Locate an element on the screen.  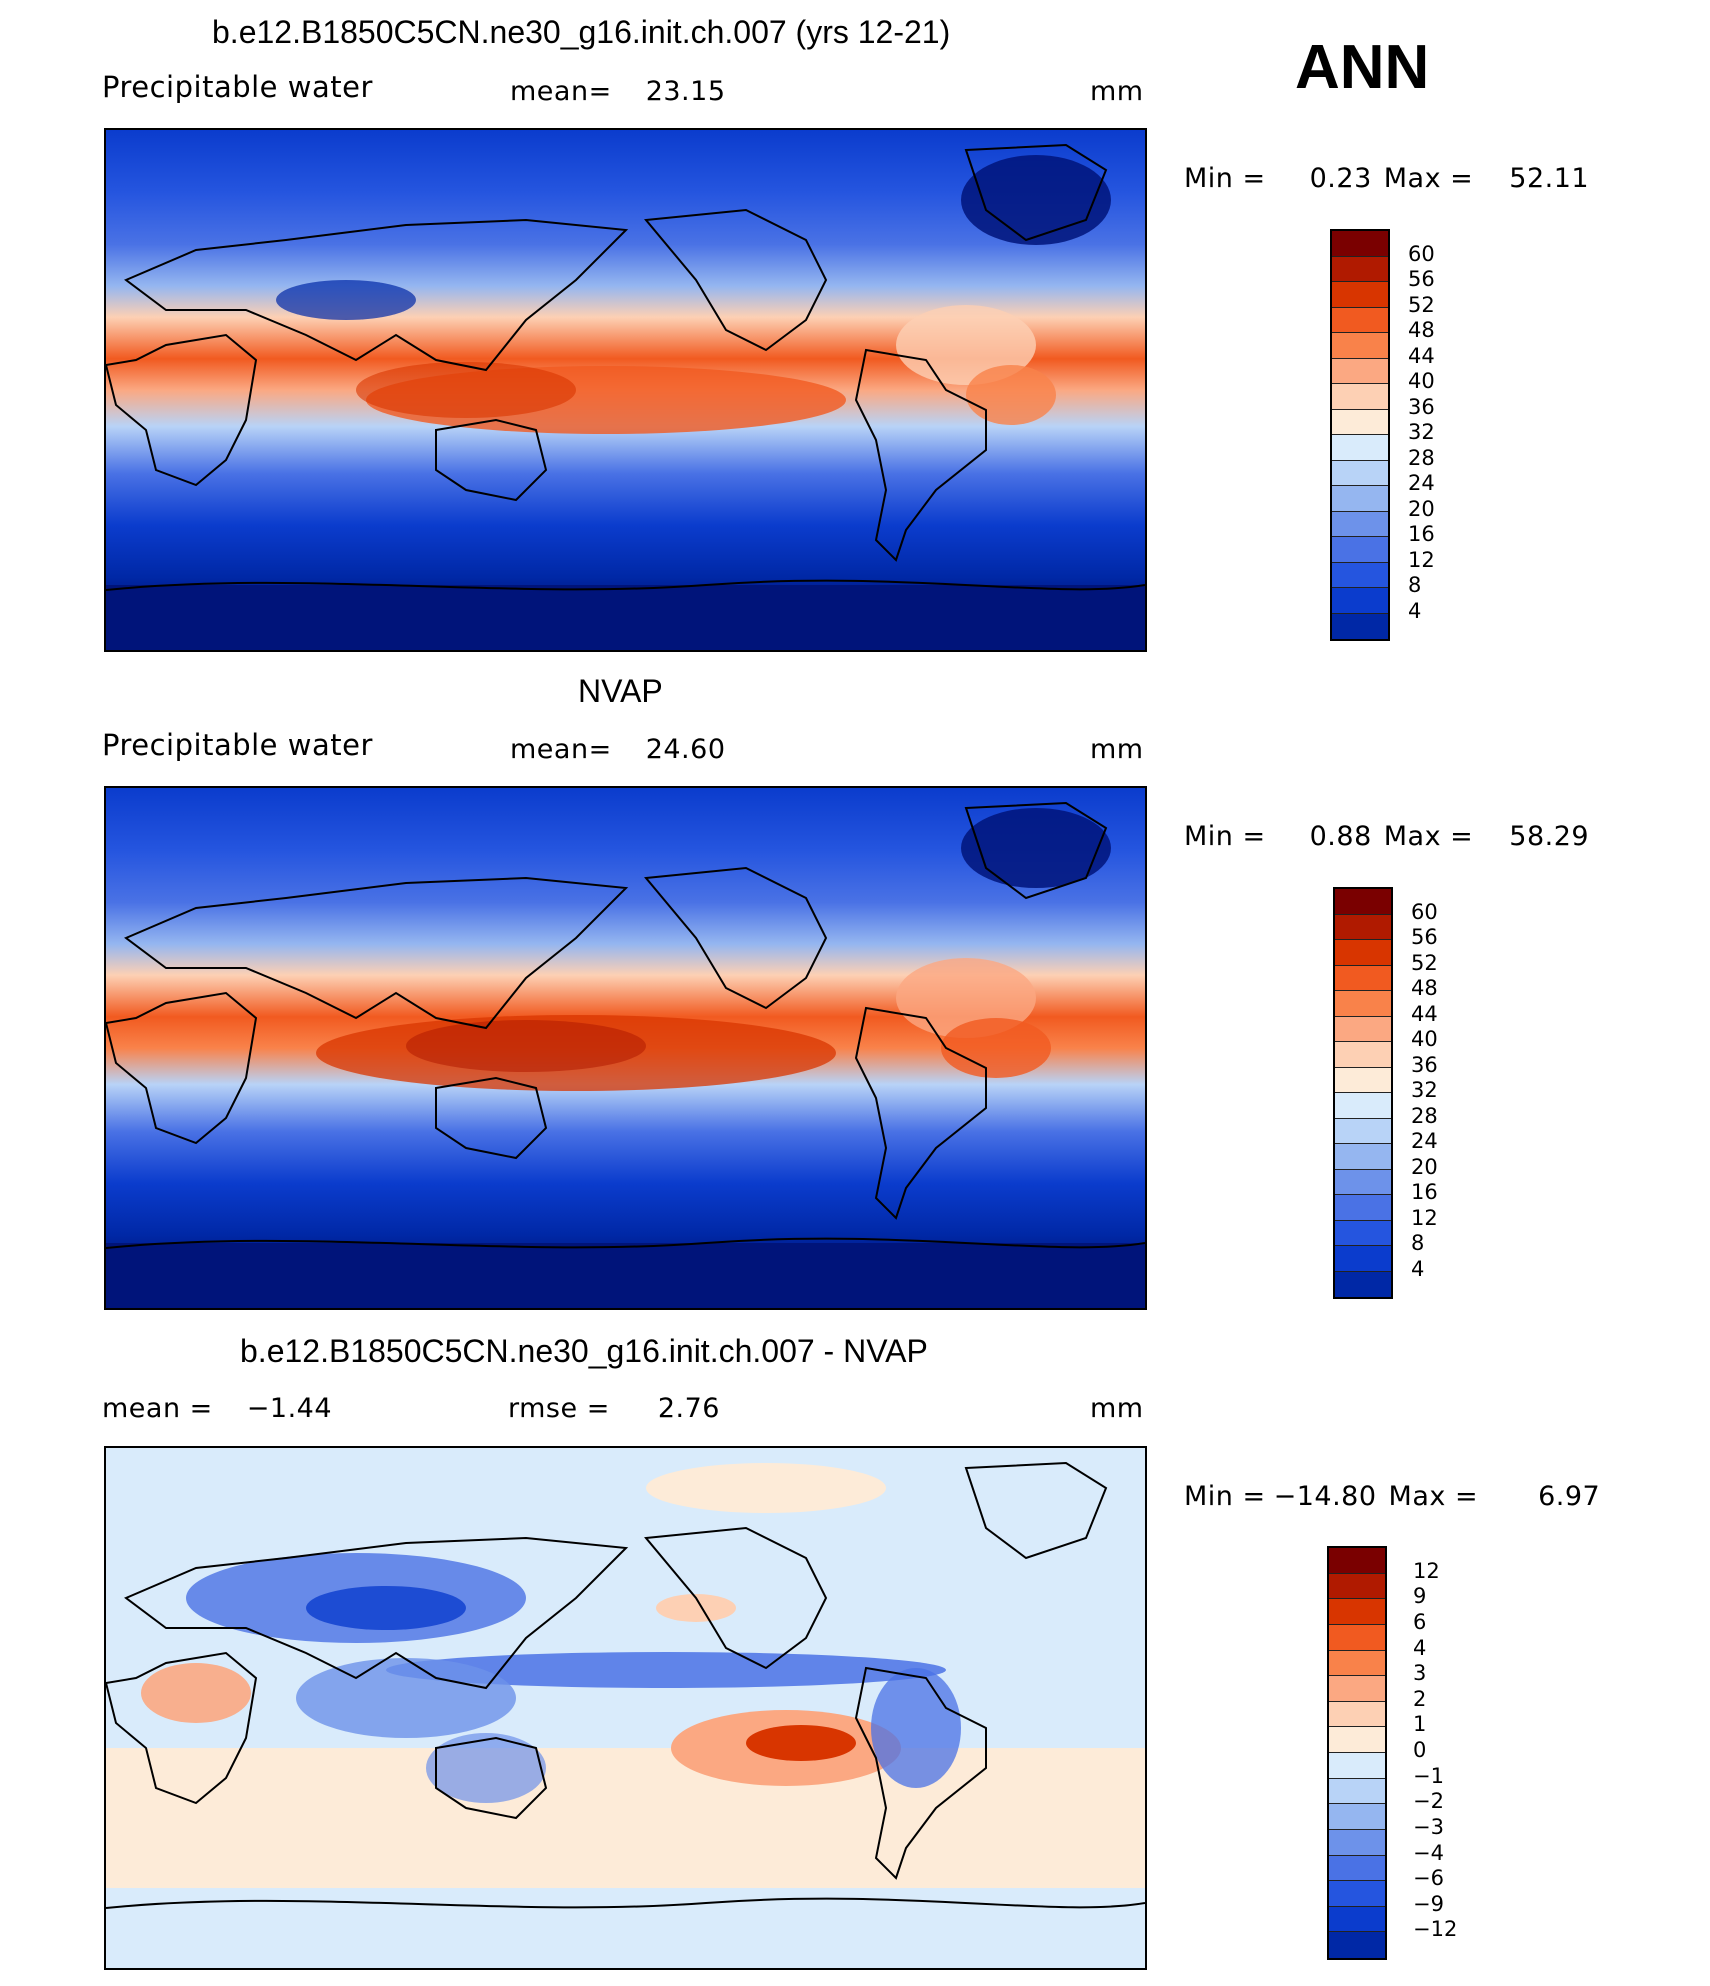
colorbar-tick-label: 2 is located at coordinates (1420, 1698).